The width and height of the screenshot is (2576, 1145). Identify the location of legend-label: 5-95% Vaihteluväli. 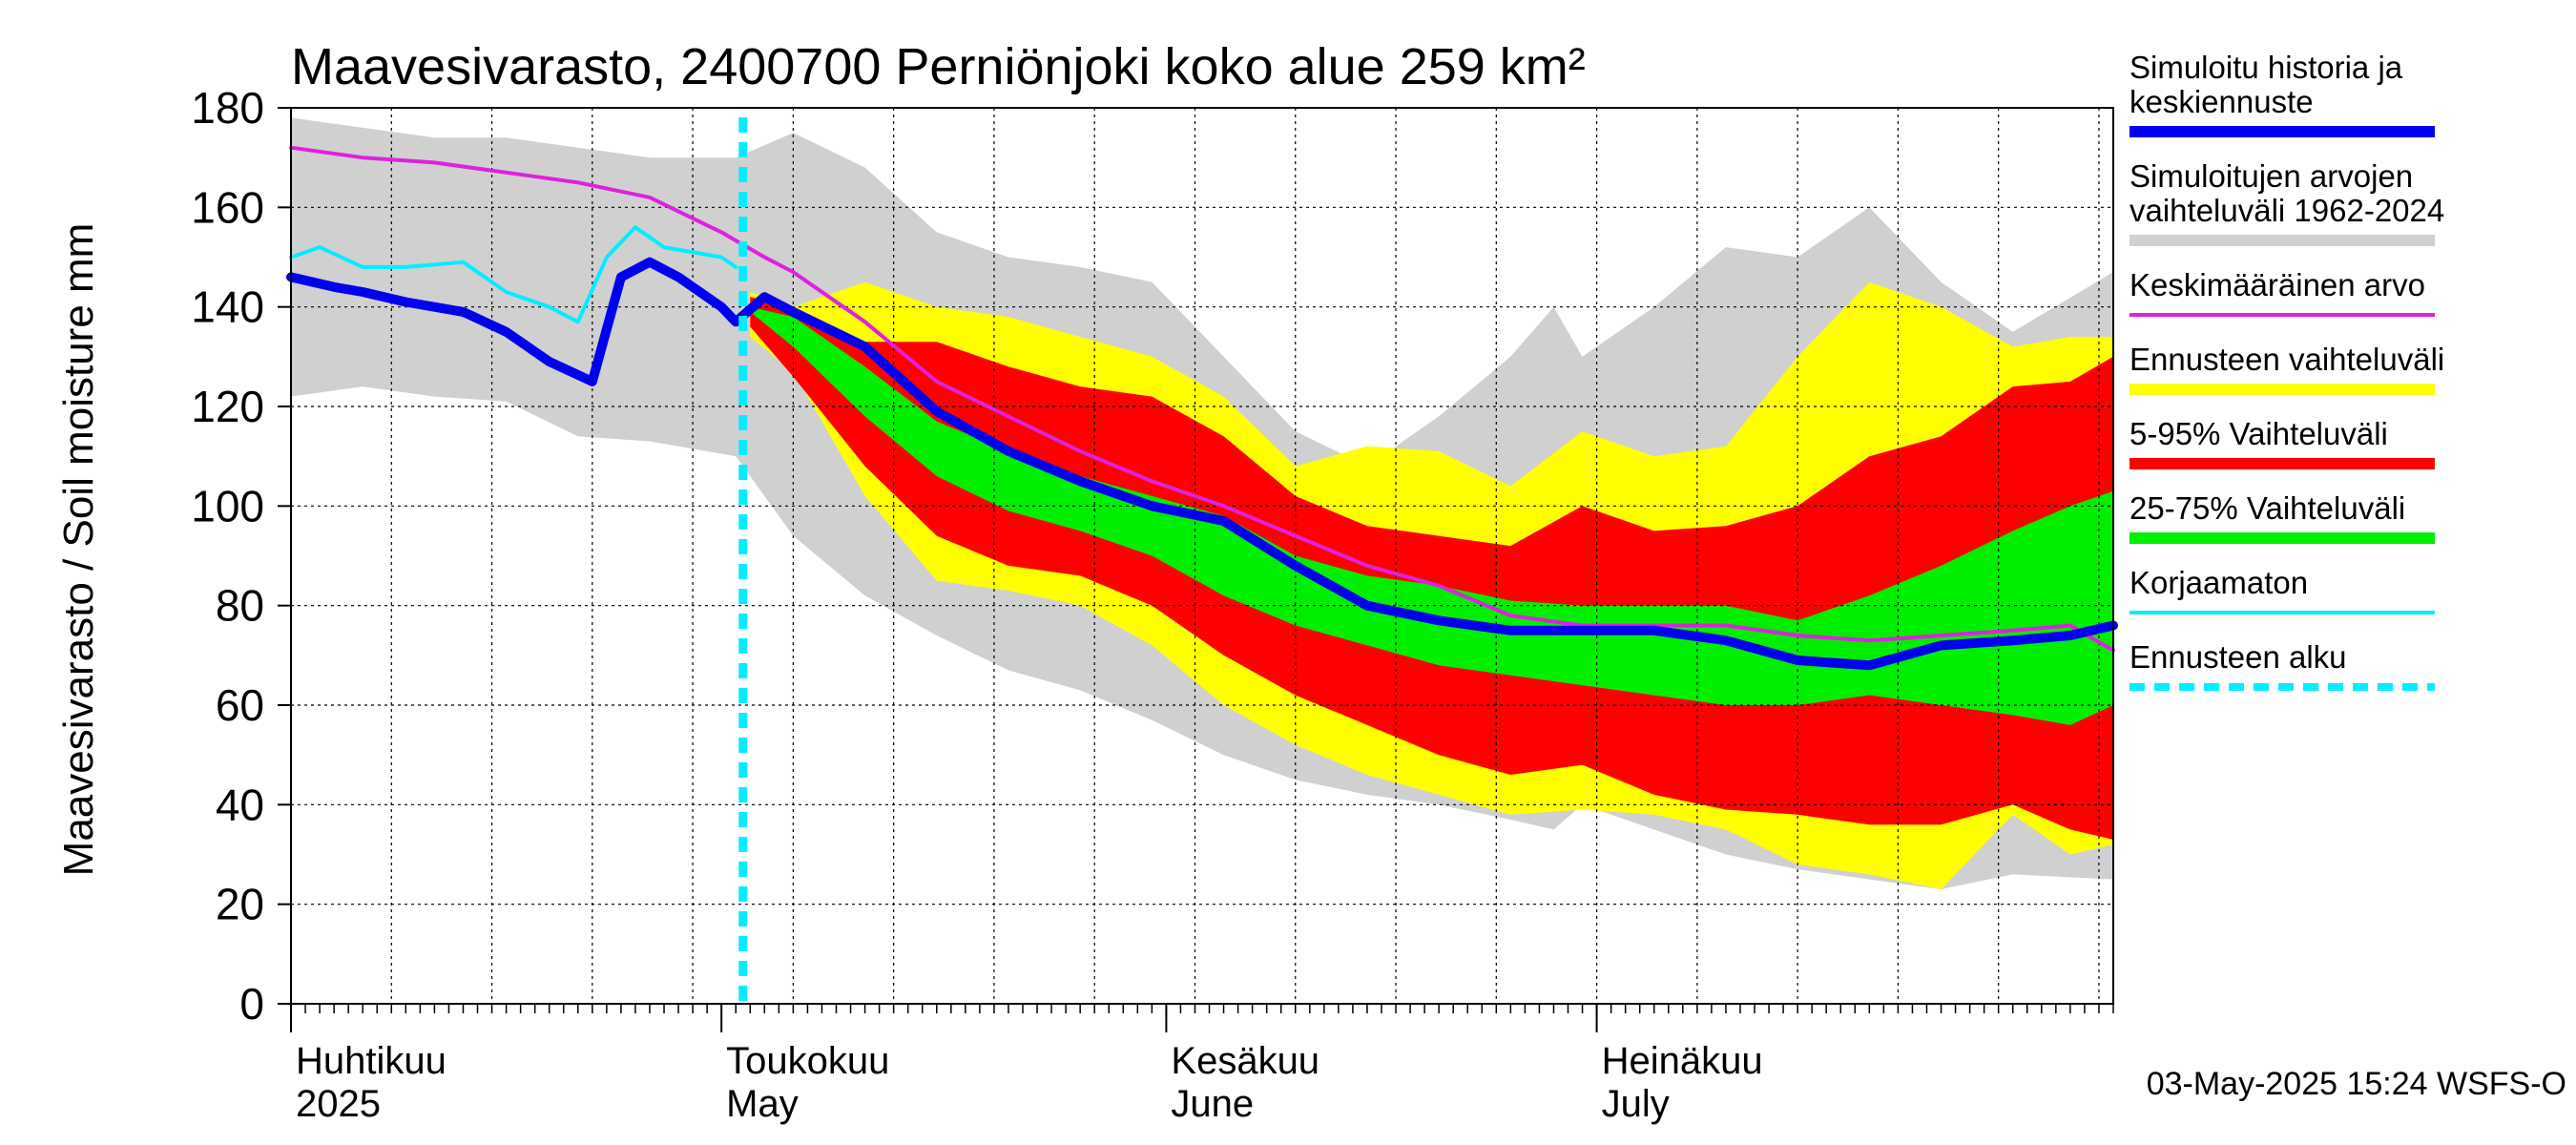
(2258, 433).